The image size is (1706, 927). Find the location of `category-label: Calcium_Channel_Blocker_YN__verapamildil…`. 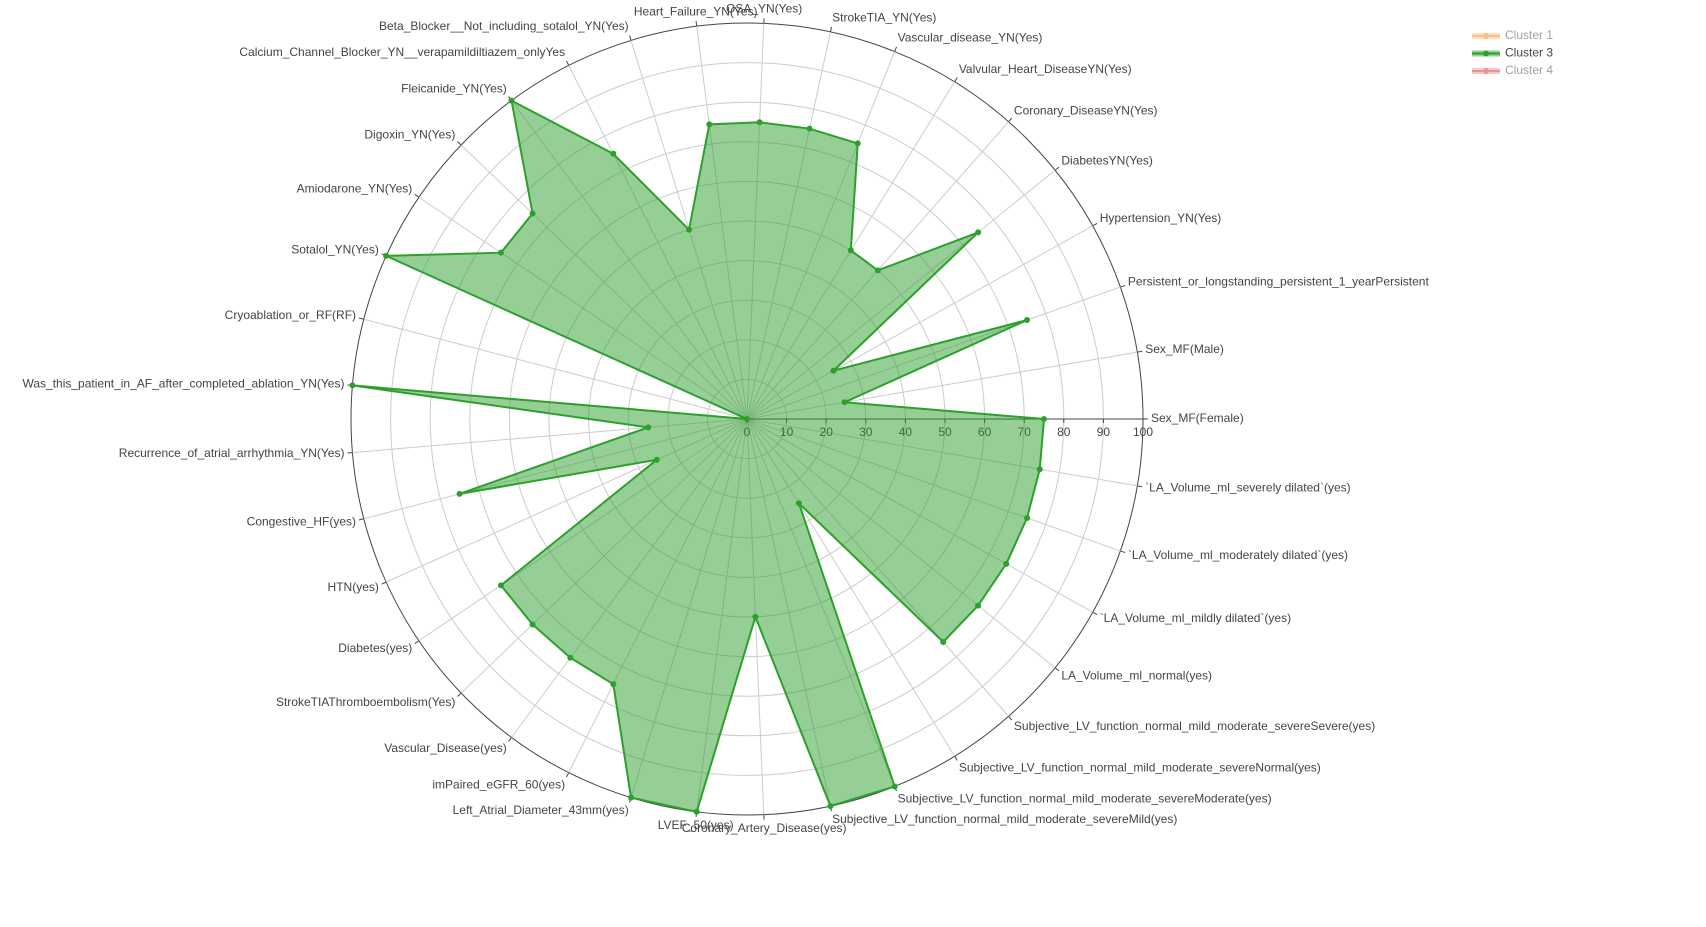

category-label: Calcium_Channel_Blocker_YN__verapamildil… is located at coordinates (402, 52).